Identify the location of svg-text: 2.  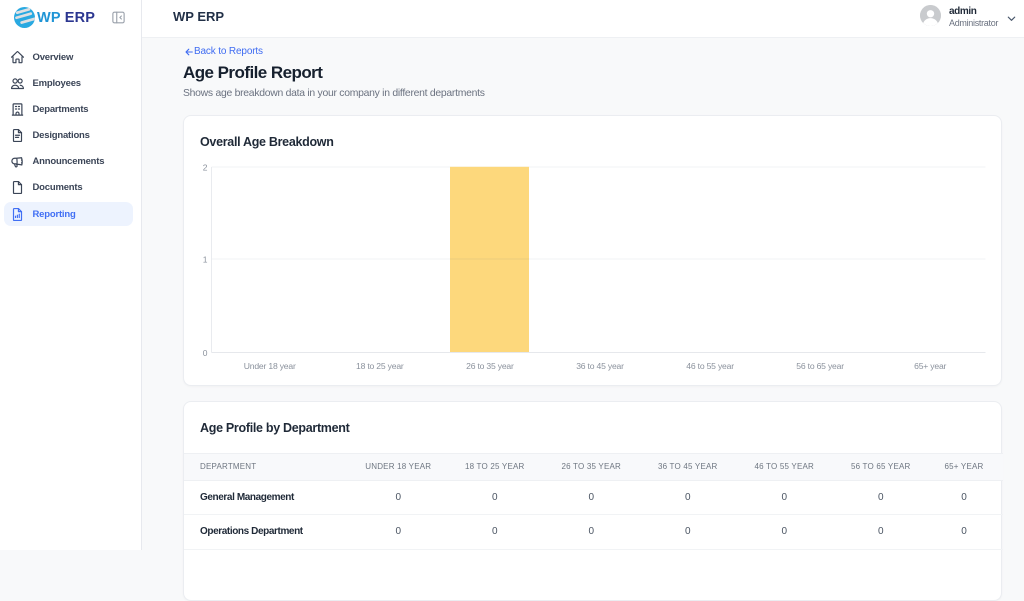
(205, 168).